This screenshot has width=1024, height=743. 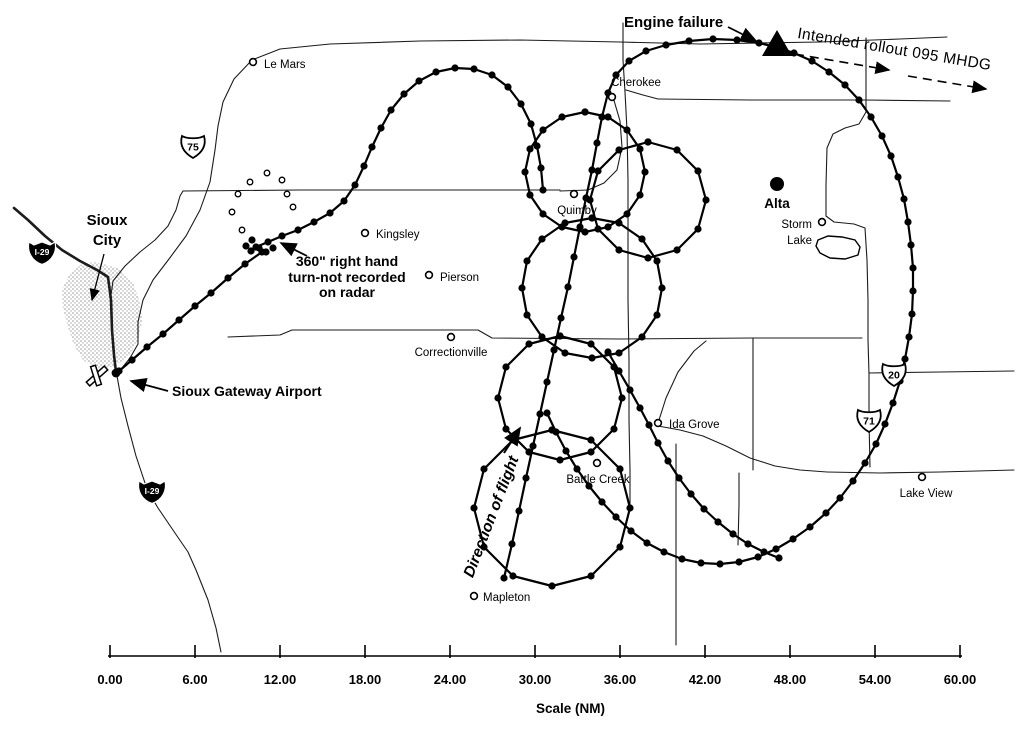 I want to click on road-route-y100, so click(x=804, y=100).